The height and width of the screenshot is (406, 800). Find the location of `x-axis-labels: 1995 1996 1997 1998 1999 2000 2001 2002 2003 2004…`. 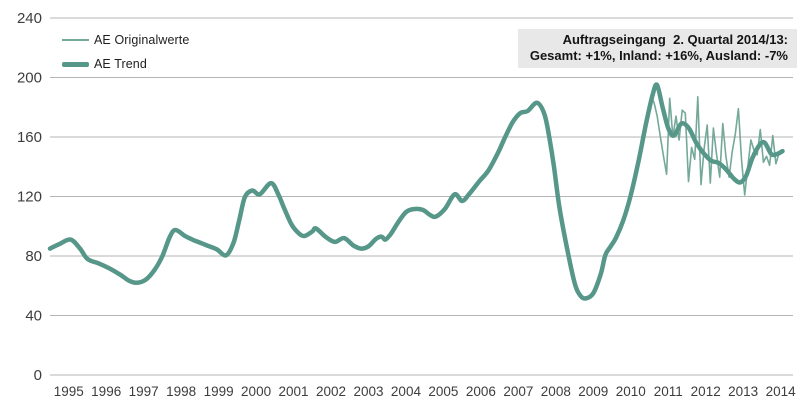

x-axis-labels: 1995 1996 1997 1998 1999 2000 2001 2002 2003 2004… is located at coordinates (425, 391).